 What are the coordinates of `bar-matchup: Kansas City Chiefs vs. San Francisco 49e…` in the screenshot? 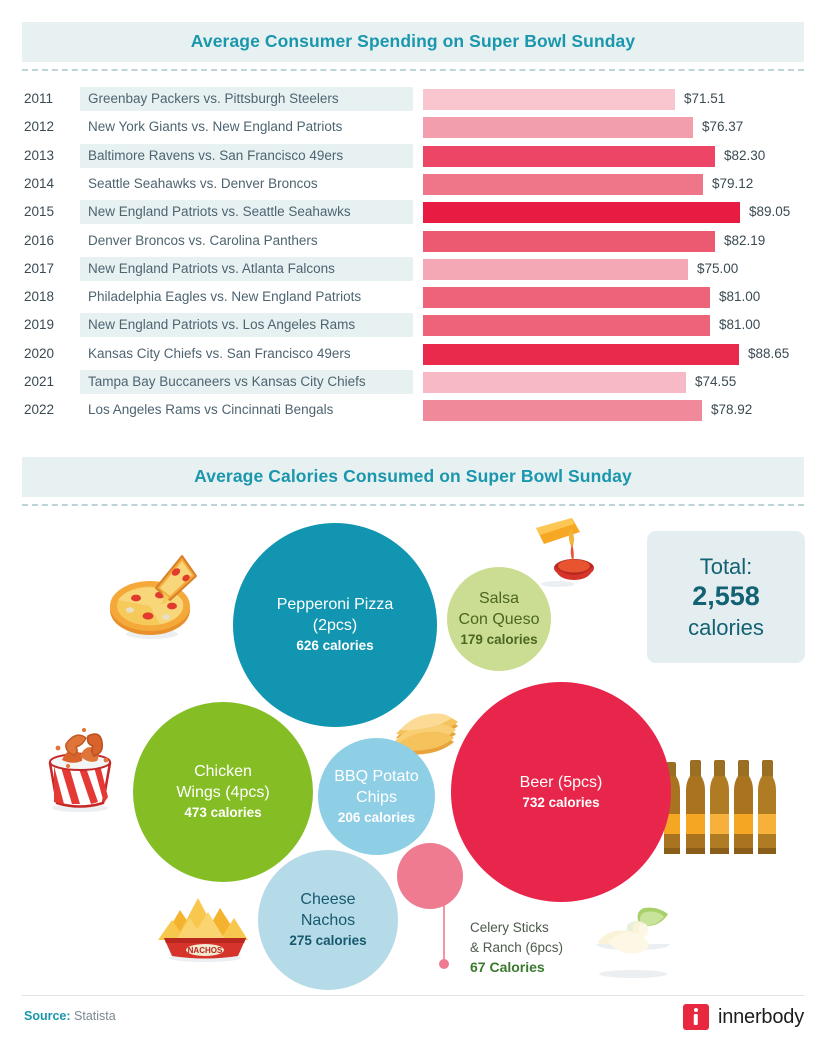 It's located at (219, 353).